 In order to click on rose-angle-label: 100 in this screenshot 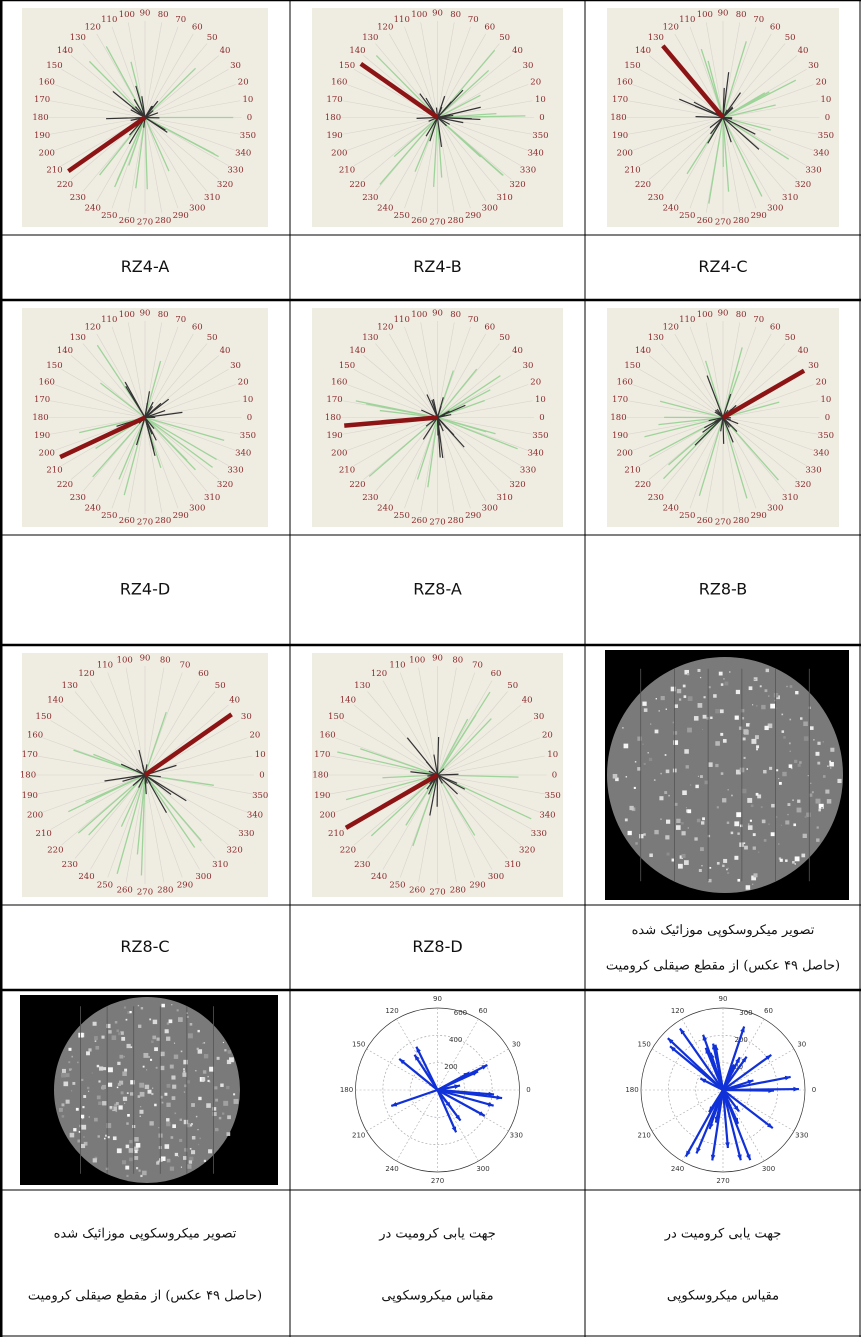, I will do `click(127, 315)`.